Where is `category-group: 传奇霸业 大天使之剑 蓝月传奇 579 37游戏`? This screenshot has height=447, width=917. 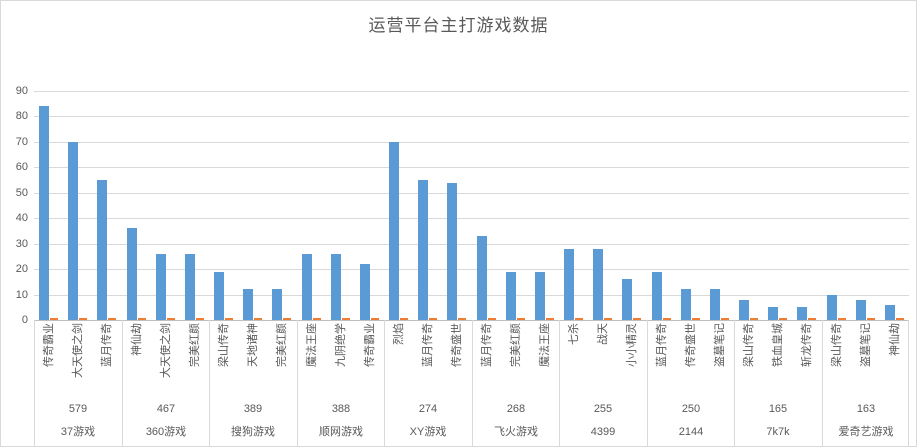 category-group: 传奇霸业 大天使之剑 蓝月传奇 579 37游戏 is located at coordinates (78, 383).